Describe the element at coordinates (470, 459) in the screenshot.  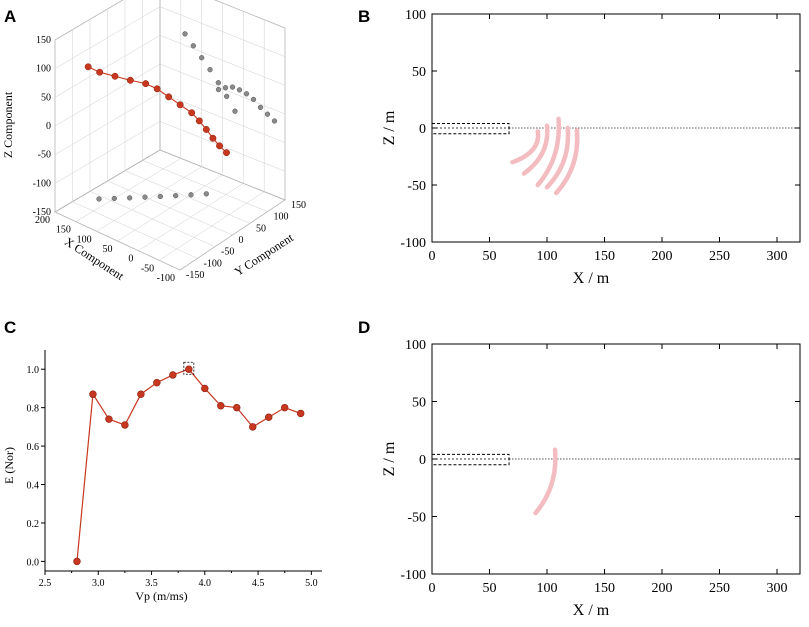
I see `source-box` at that location.